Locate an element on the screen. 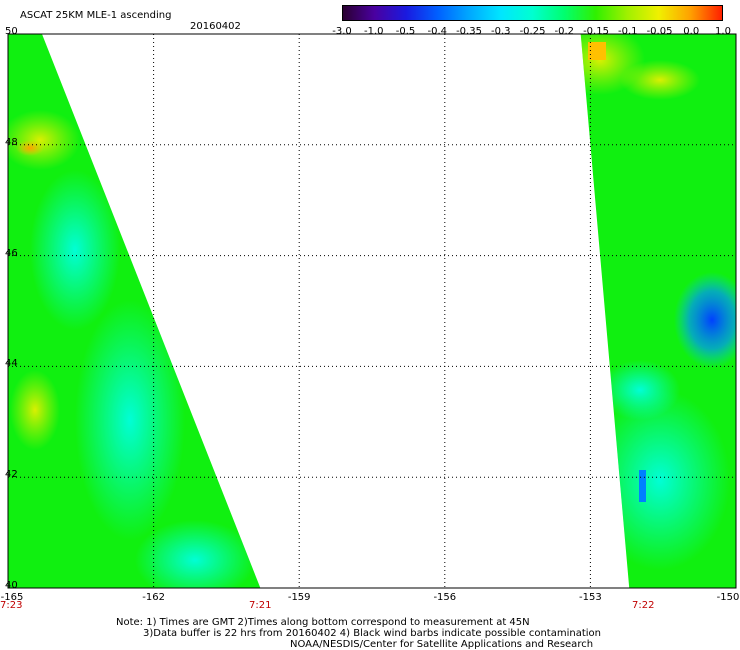 The image size is (740, 650). x-tick-label: -150 is located at coordinates (728, 597).